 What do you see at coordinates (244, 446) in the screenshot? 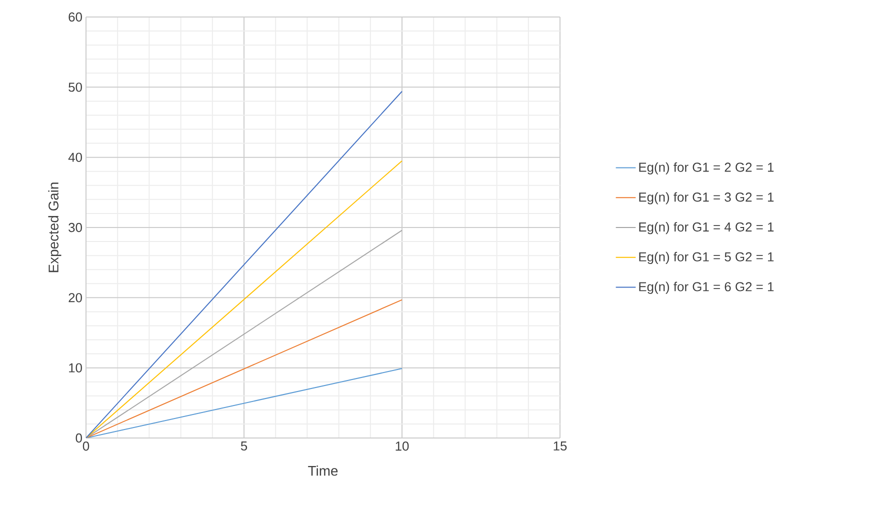
I see `x-tick-label: 5` at bounding box center [244, 446].